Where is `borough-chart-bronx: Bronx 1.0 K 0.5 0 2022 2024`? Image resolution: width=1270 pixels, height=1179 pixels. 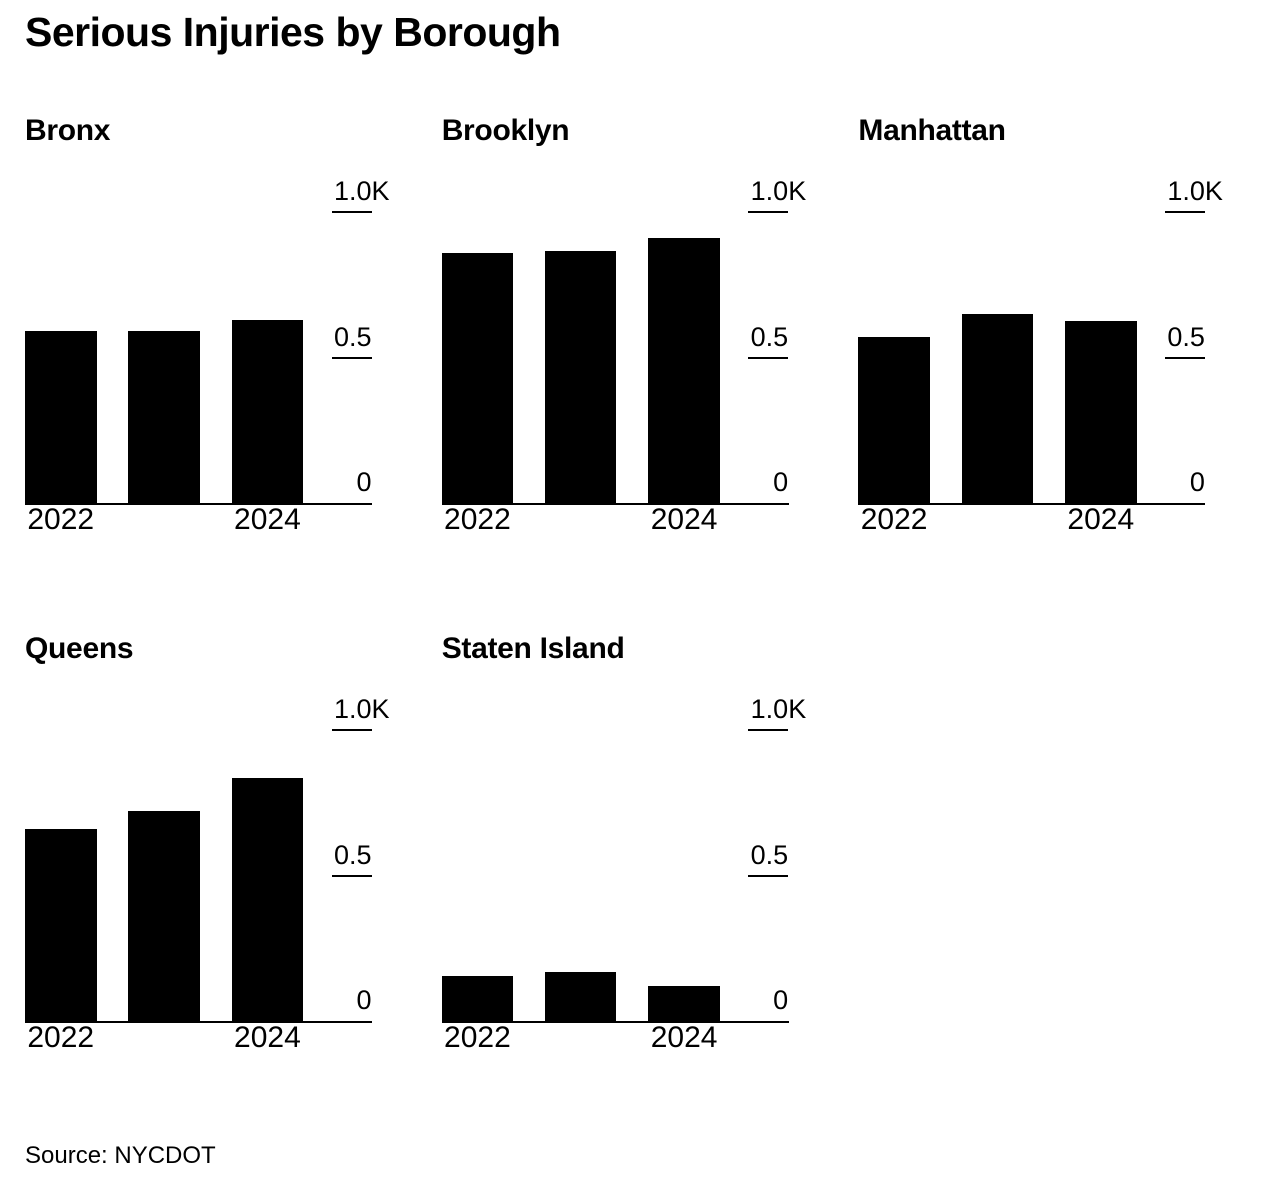 borough-chart-bronx: Bronx 1.0 K 0.5 0 2022 2024 is located at coordinates (207, 338).